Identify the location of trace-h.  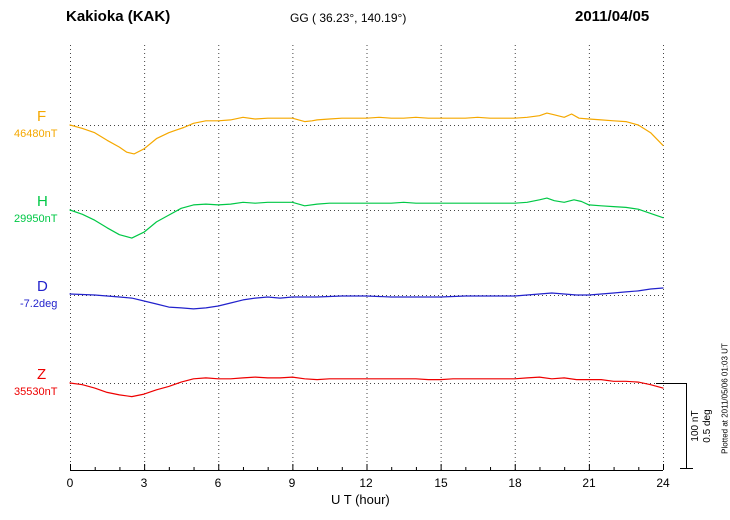
(366, 218).